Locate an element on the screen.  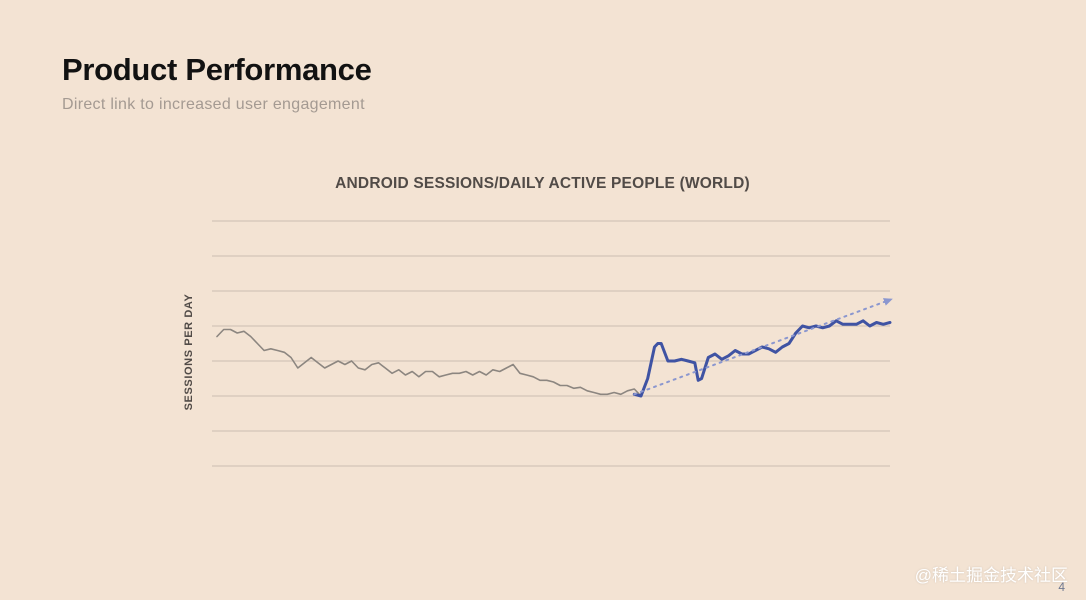
page-number: 4 is located at coordinates (1061, 587).